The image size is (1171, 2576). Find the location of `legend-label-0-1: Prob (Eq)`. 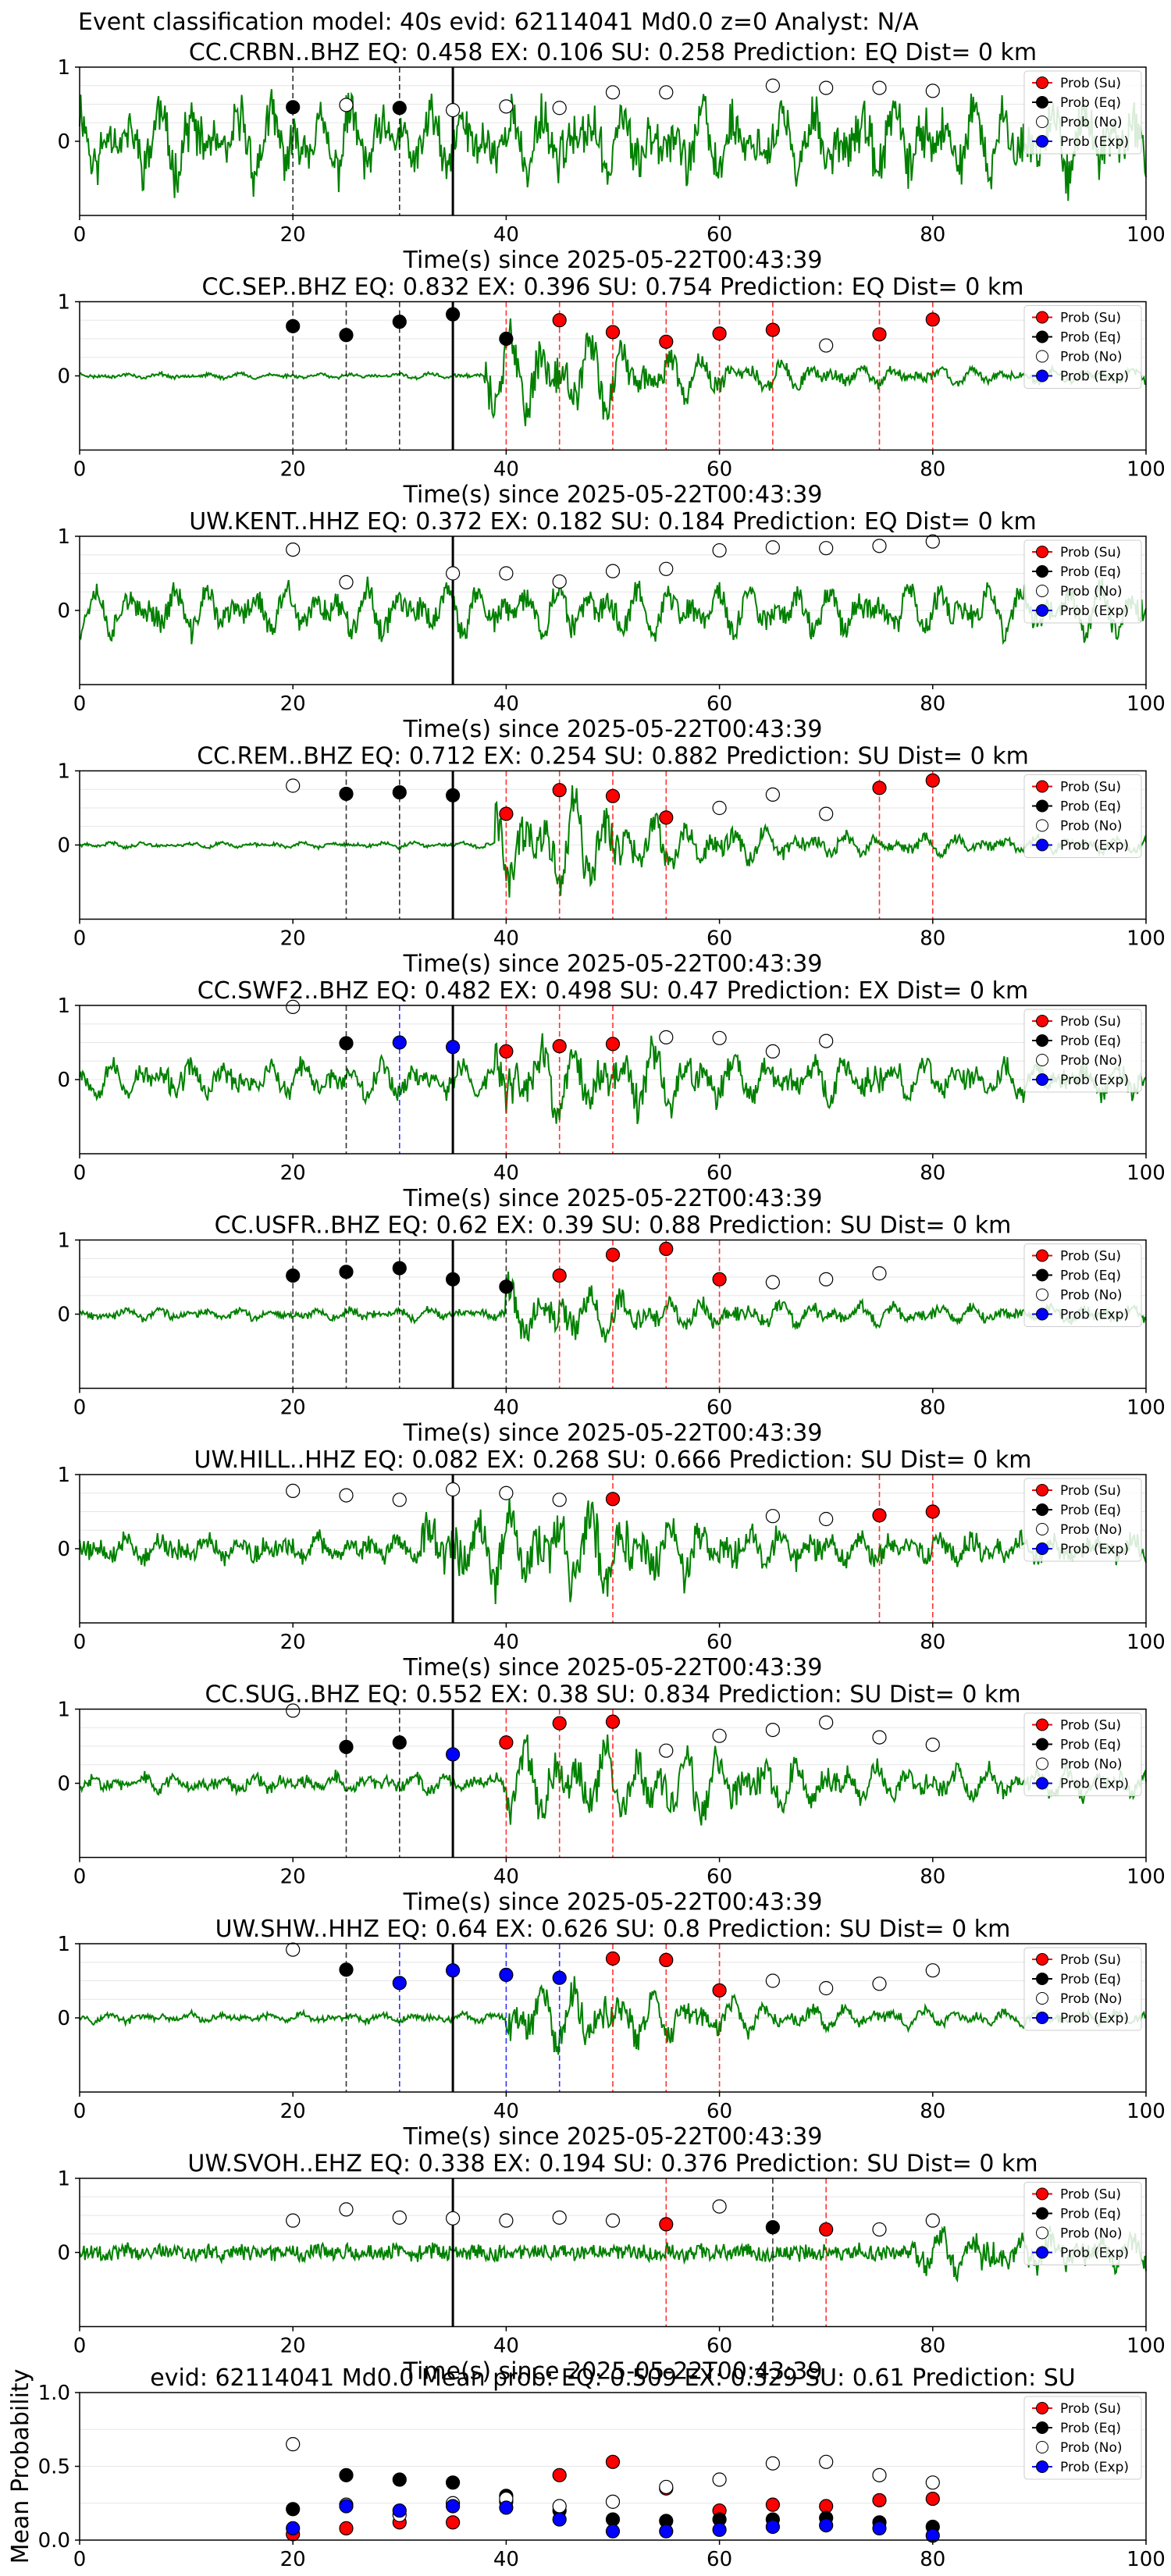

legend-label-0-1: Prob (Eq) is located at coordinates (1090, 103).